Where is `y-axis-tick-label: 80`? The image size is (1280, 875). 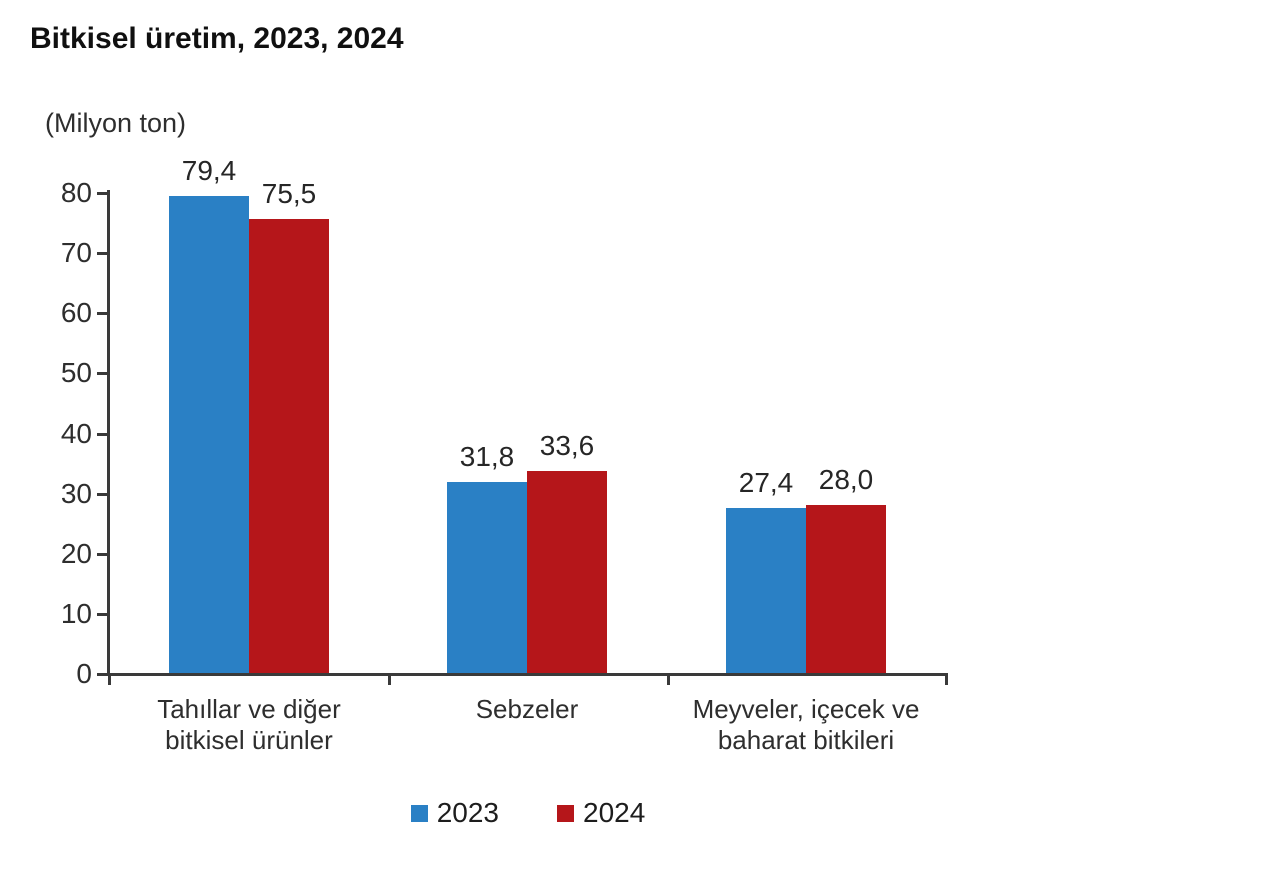 y-axis-tick-label: 80 is located at coordinates (76, 192).